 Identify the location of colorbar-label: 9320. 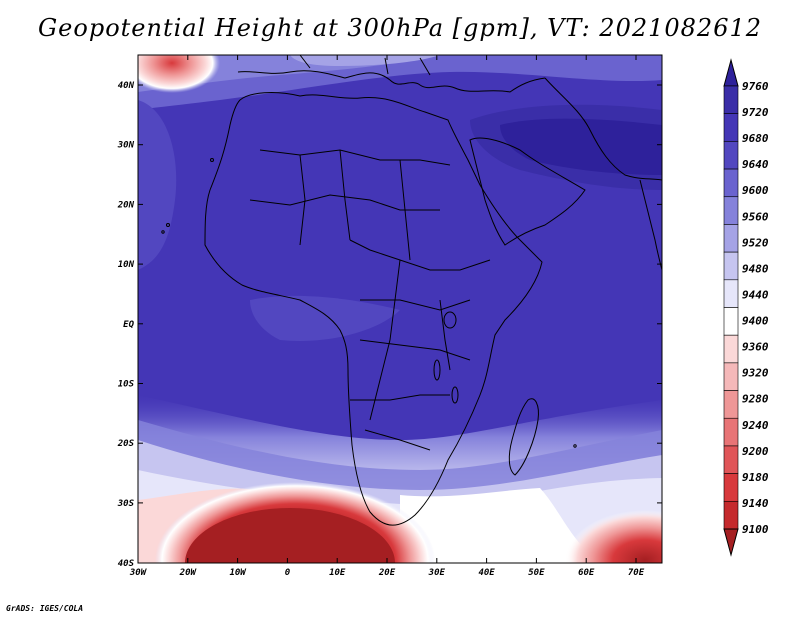
(755, 373).